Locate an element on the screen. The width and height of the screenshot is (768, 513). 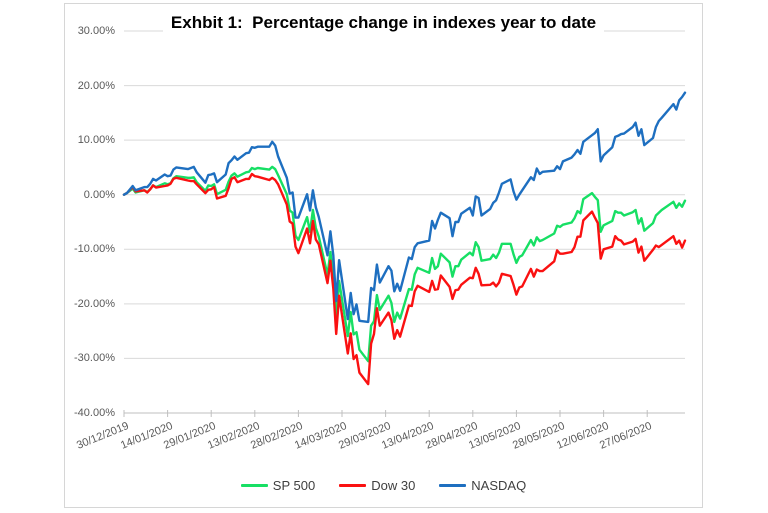
y-axis-tick-label: 20.00% is located at coordinates (96, 85).